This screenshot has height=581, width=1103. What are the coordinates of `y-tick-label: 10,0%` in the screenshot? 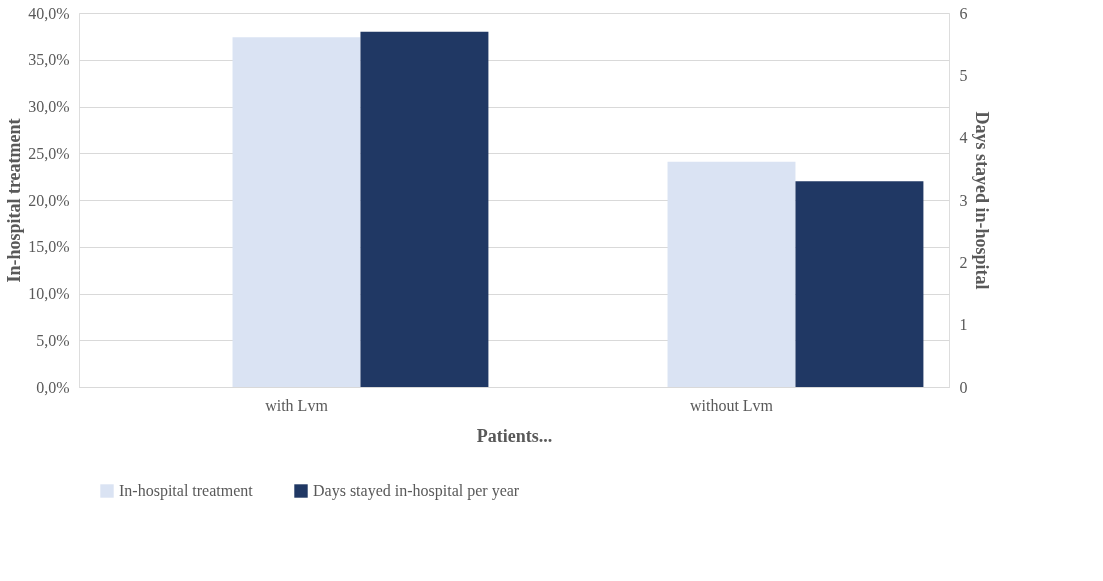 It's located at (49, 293).